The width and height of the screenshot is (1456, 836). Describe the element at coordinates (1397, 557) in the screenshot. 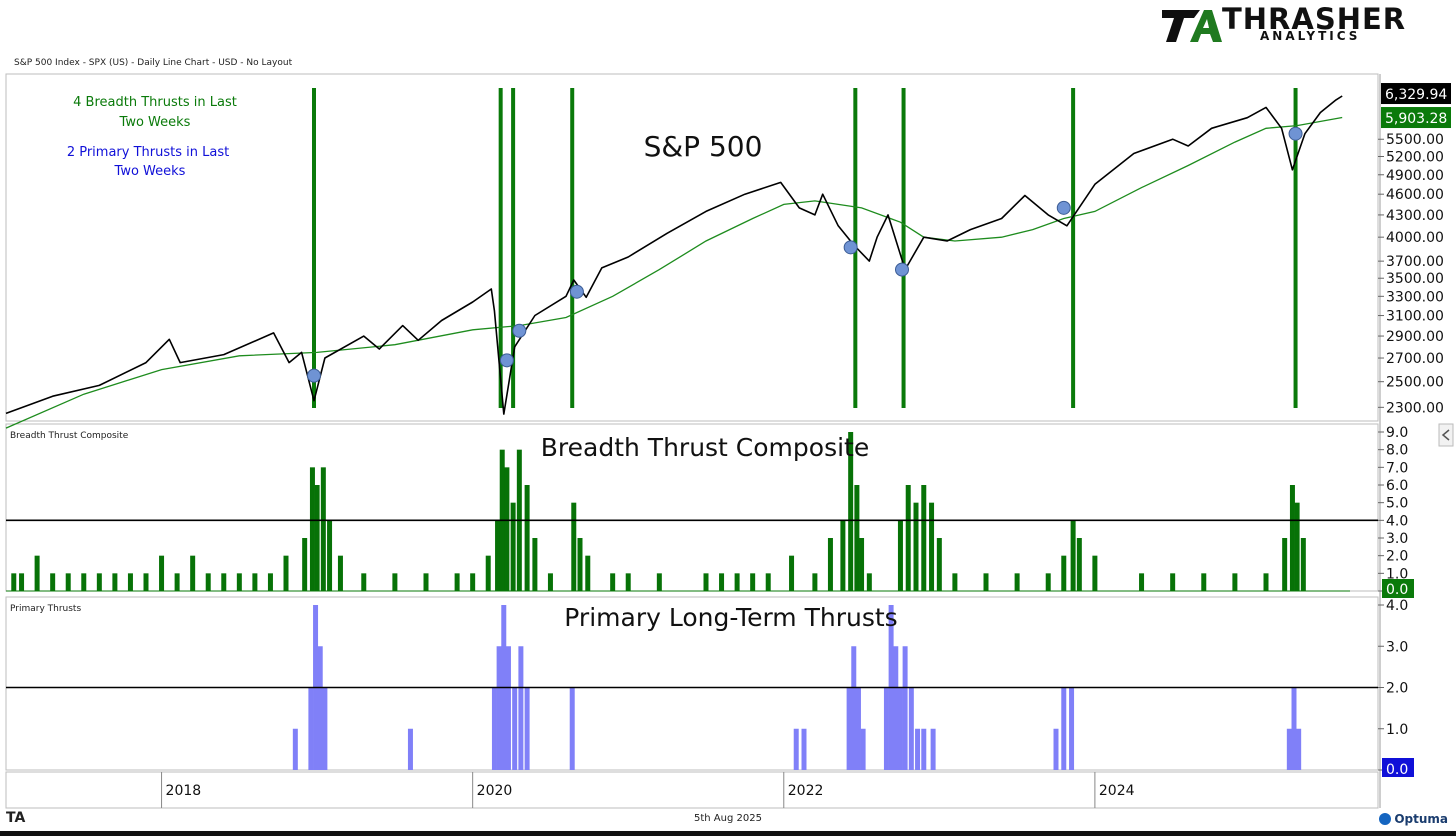

I see `breadth-axis-label: 2.0` at that location.